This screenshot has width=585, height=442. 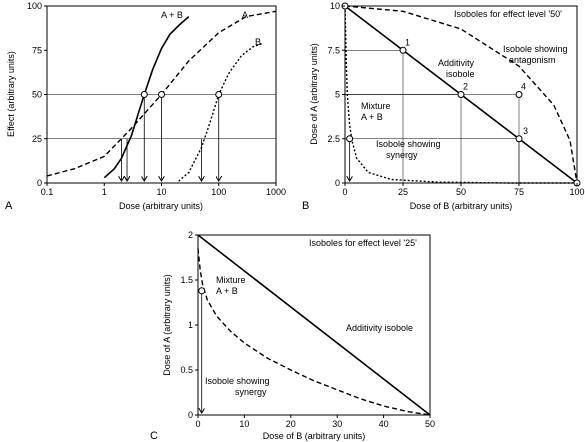 I want to click on panel-b-label: B, so click(x=305, y=206).